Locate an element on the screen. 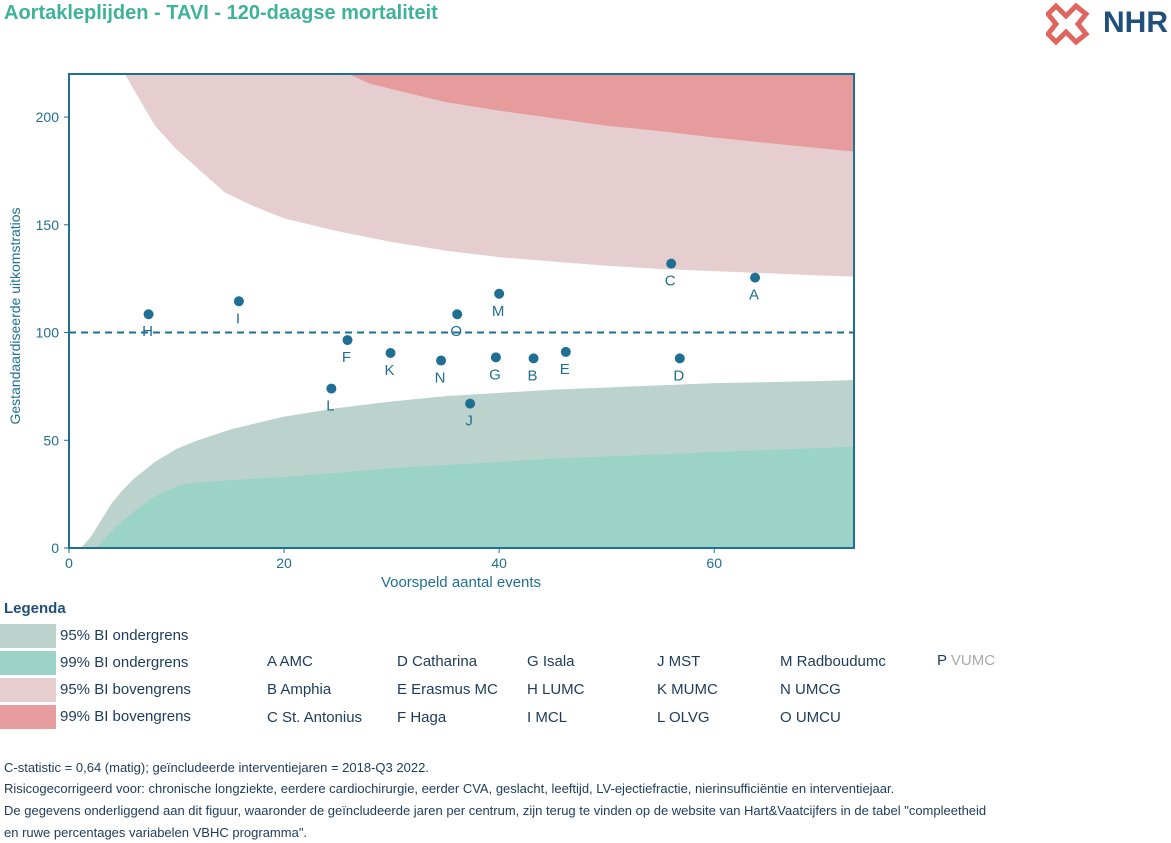 This screenshot has height=843, width=1171. legend-label-ci95-lower: 95% BI ondergrens is located at coordinates (124, 635).